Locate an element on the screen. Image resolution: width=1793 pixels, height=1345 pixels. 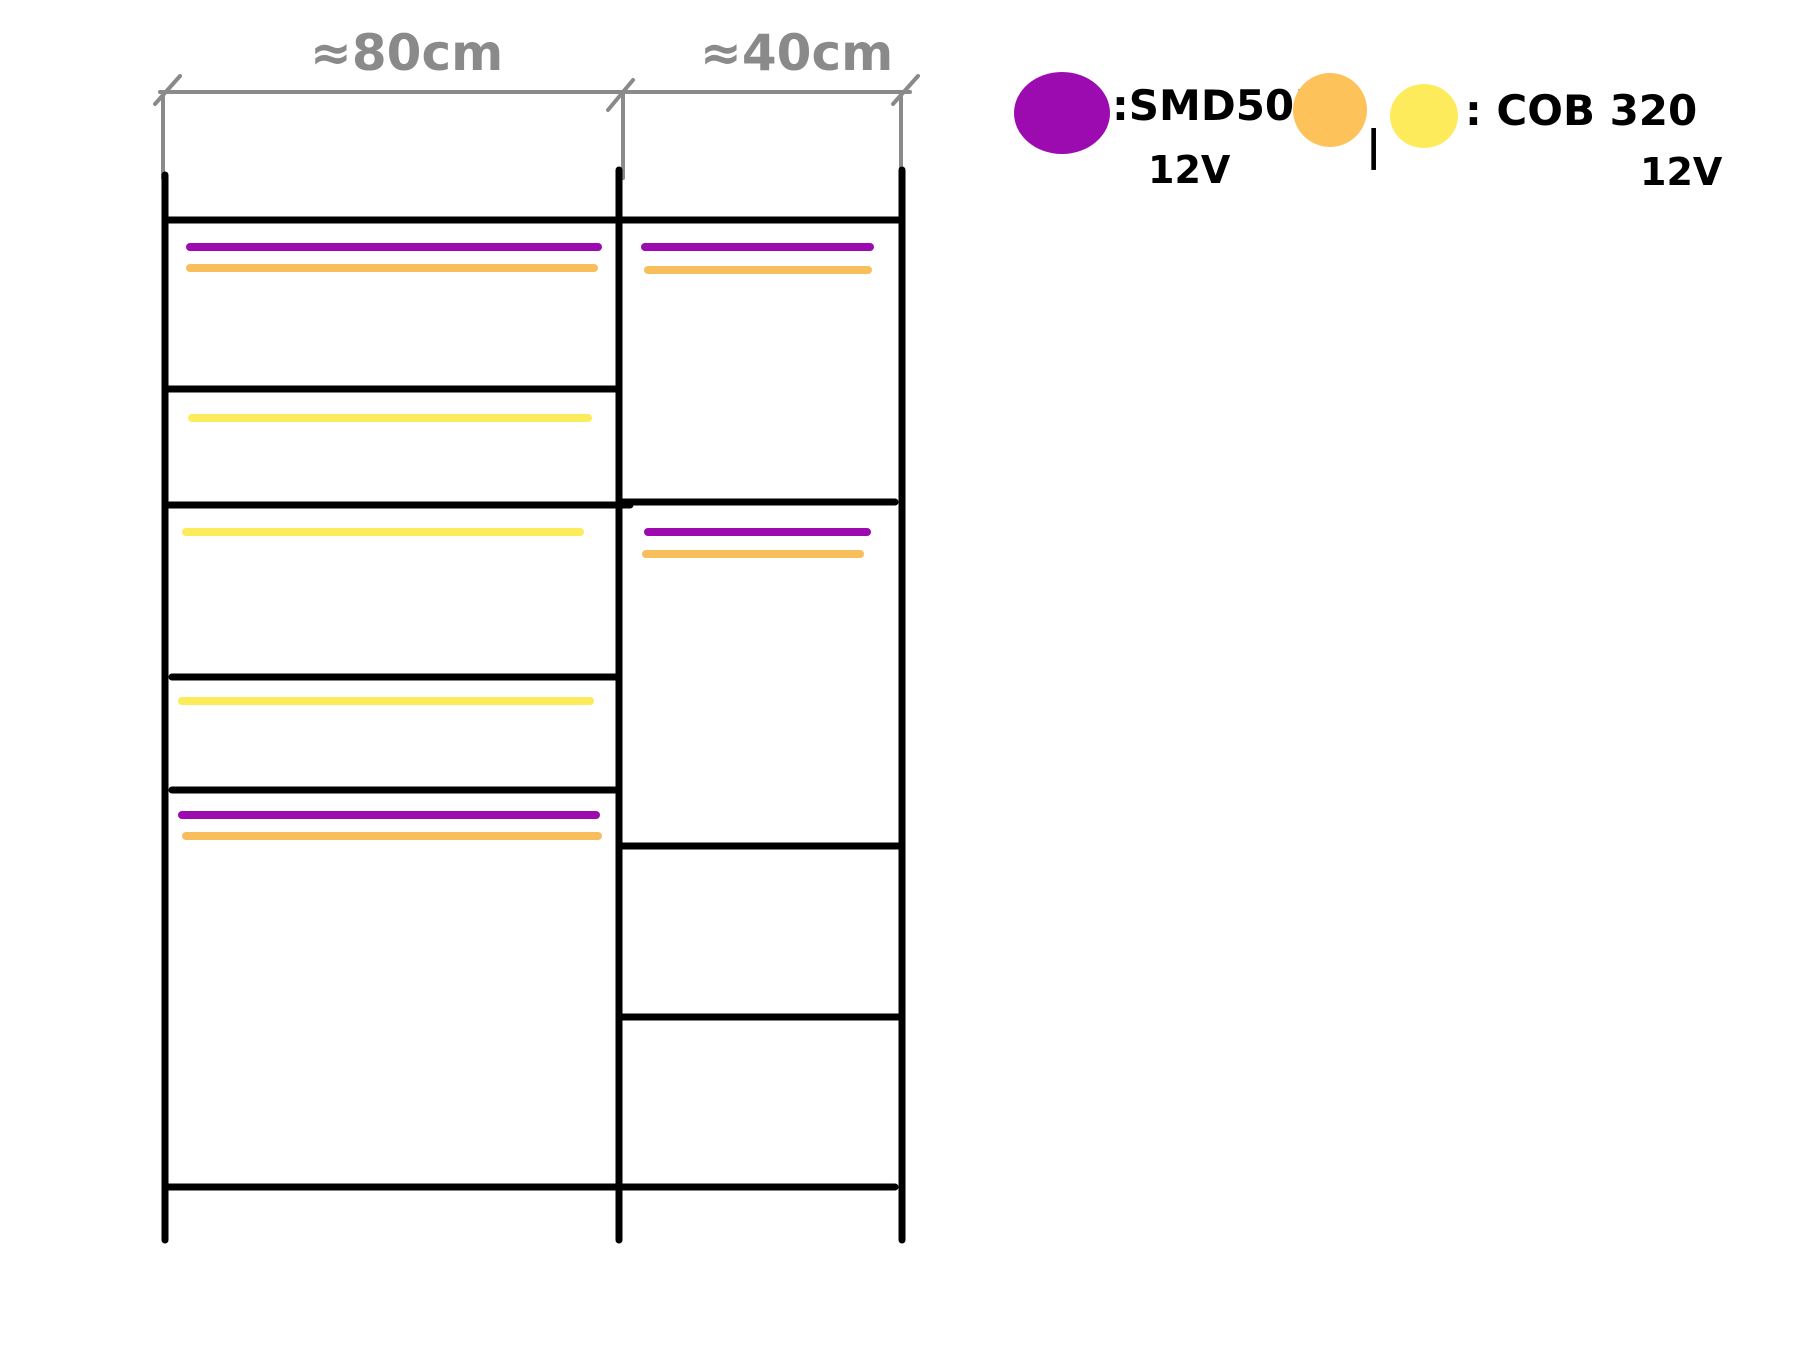
legend-cob-label: : COB 320 is located at coordinates (1581, 110).